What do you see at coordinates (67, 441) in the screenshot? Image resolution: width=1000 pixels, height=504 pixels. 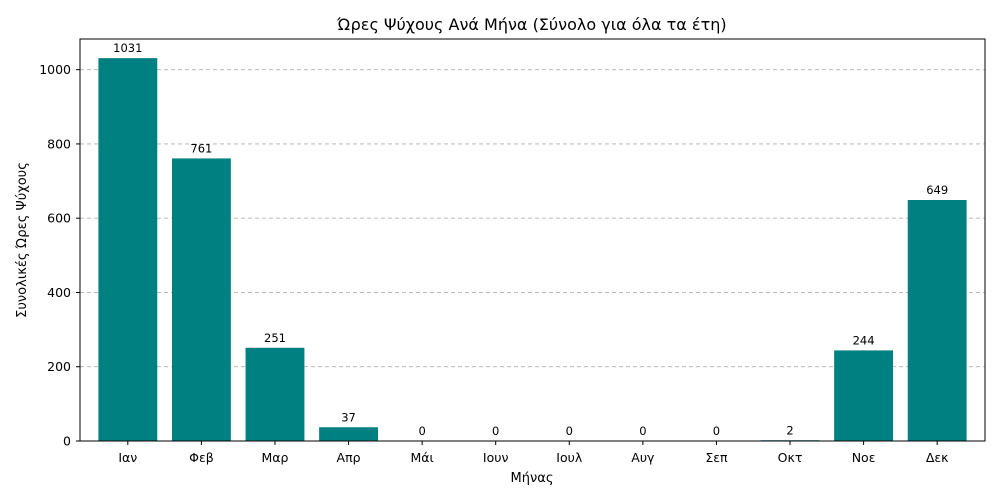 I see `y-tick-label: 0` at bounding box center [67, 441].